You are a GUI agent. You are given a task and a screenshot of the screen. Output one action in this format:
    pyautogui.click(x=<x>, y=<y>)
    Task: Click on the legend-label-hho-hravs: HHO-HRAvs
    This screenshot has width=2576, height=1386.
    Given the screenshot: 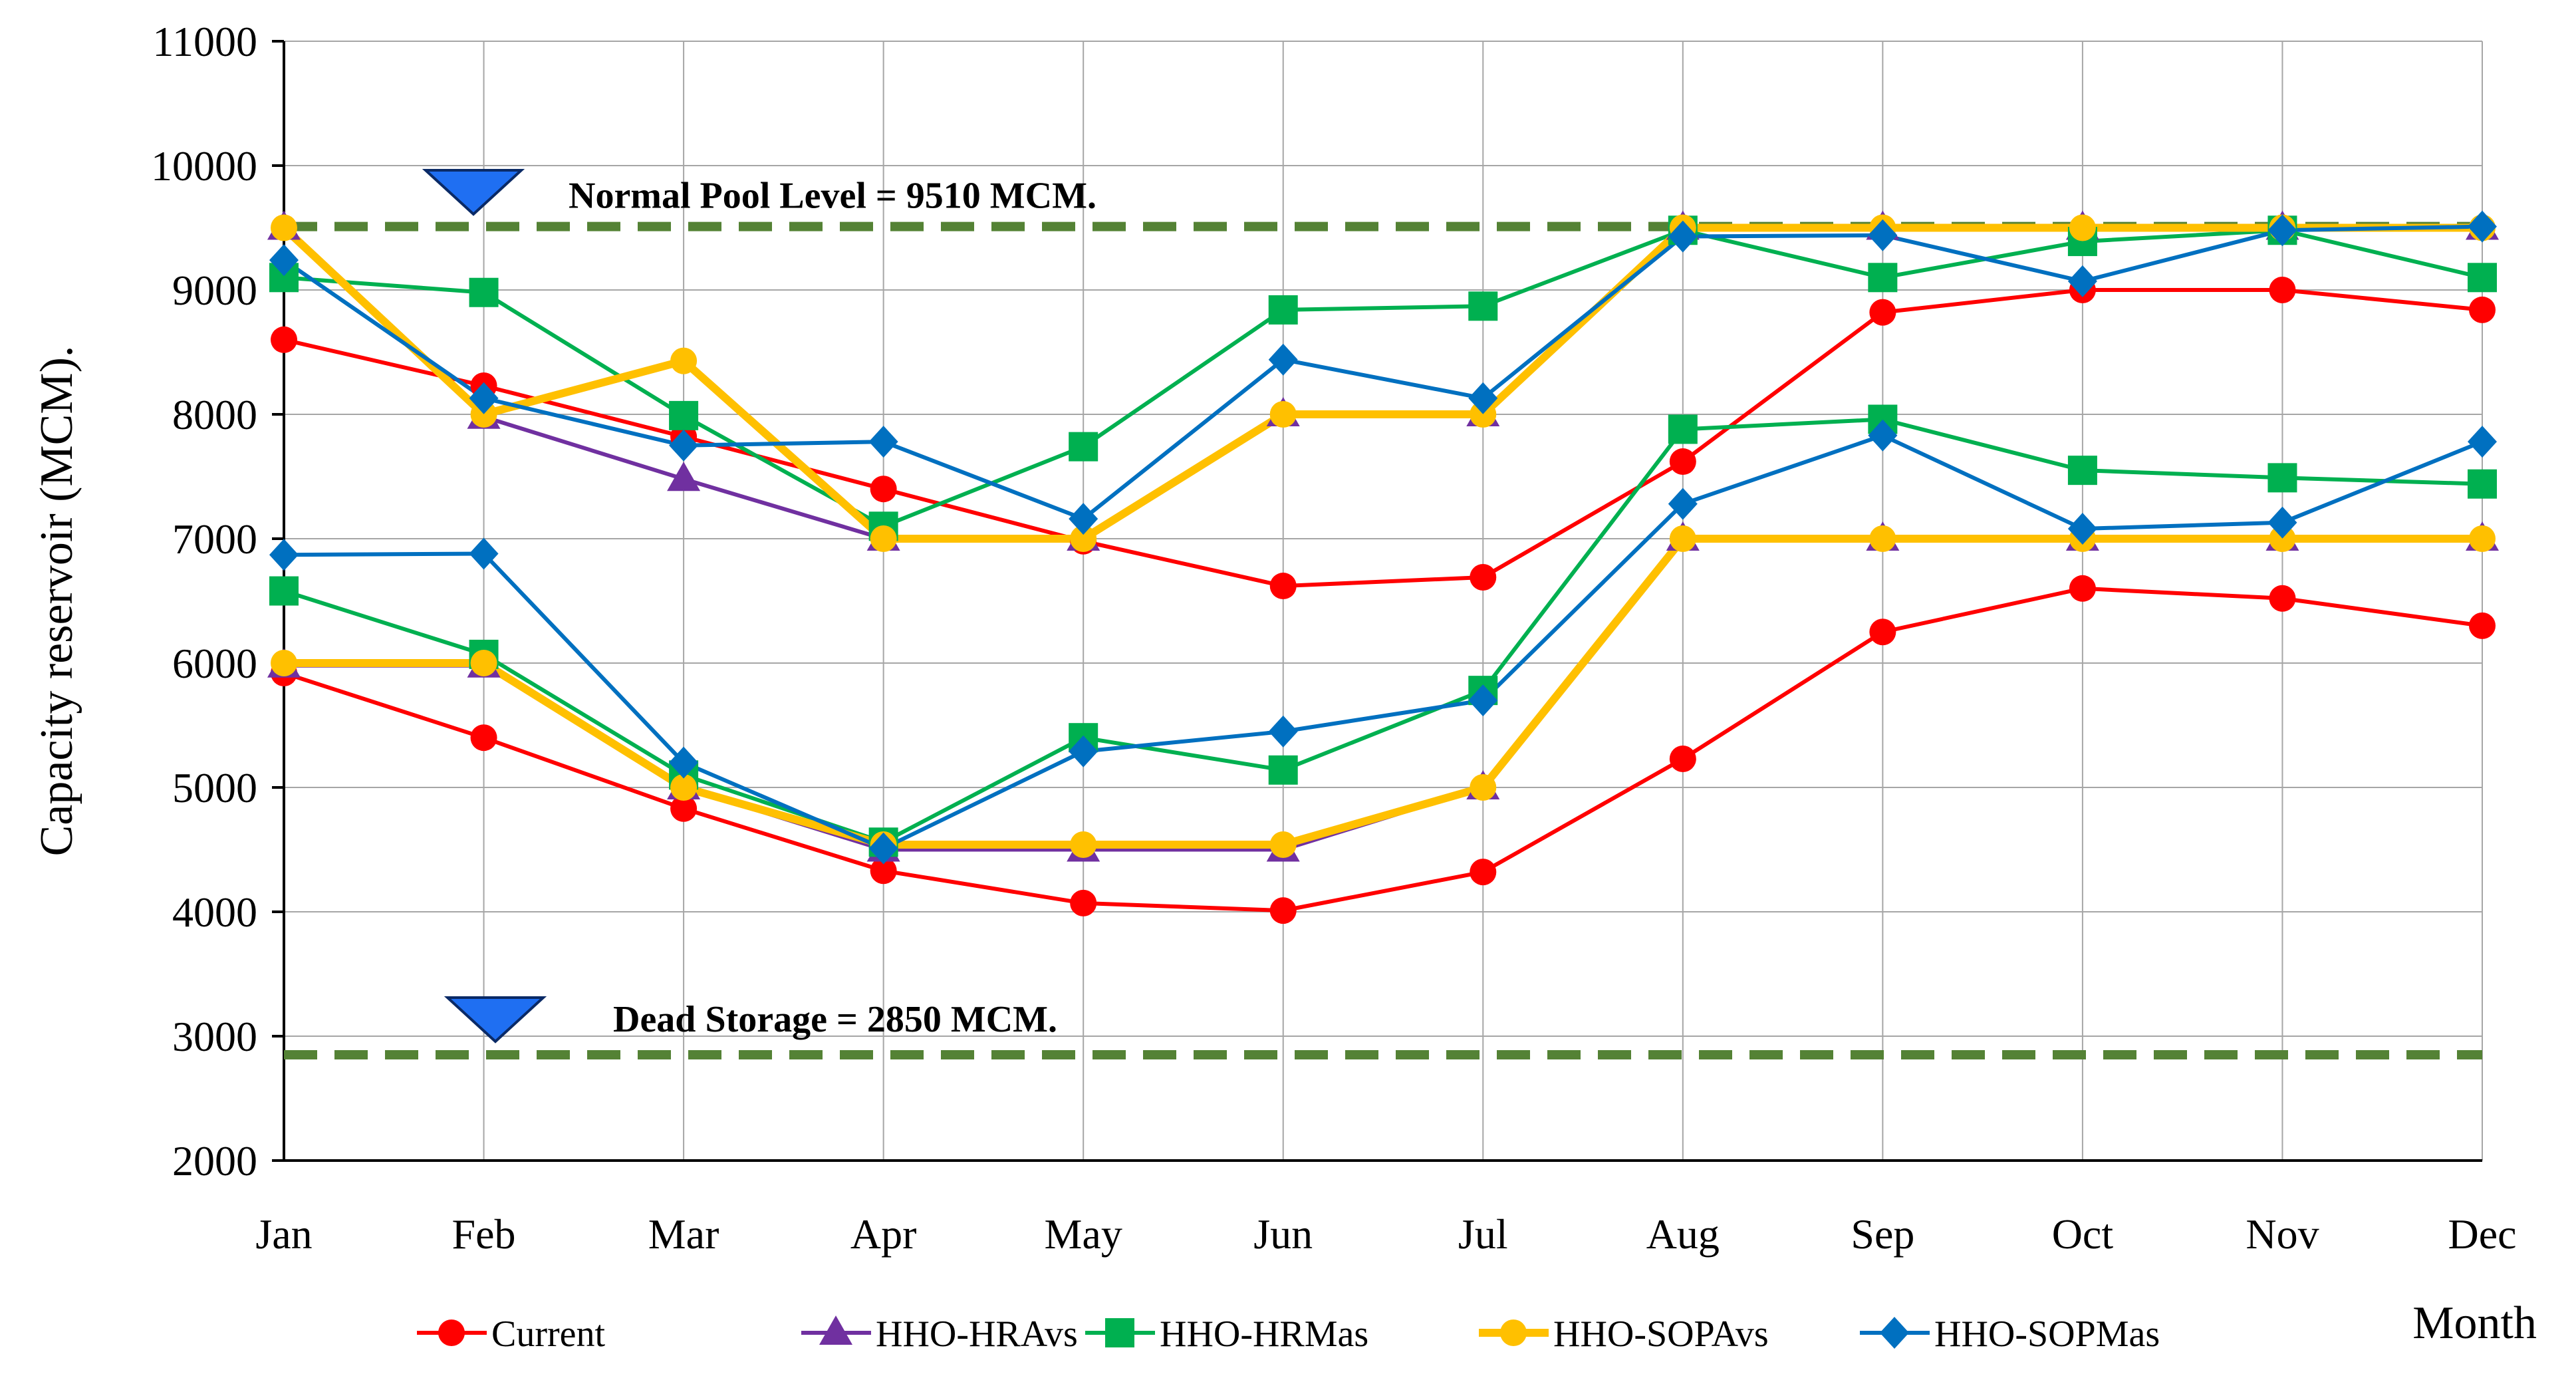 What is the action you would take?
    pyautogui.click(x=977, y=1334)
    